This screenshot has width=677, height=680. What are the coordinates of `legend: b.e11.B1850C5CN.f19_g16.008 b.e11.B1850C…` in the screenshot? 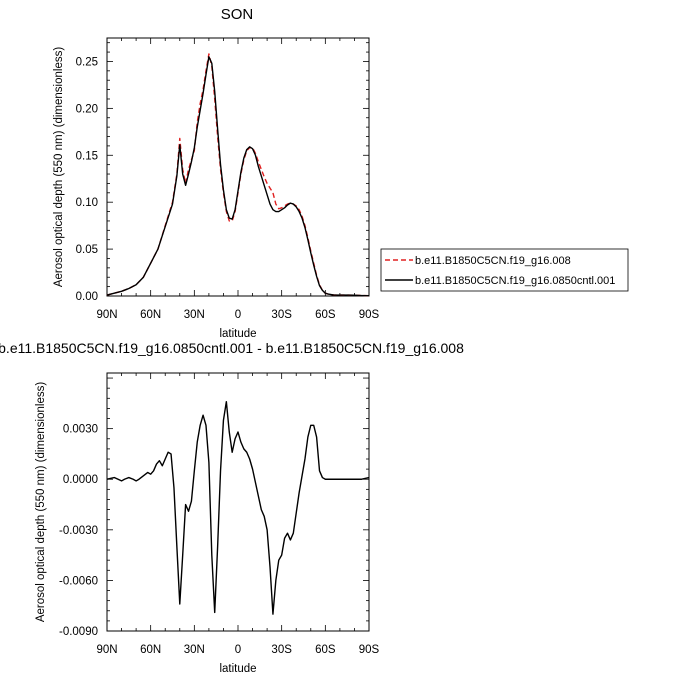 It's located at (504, 270).